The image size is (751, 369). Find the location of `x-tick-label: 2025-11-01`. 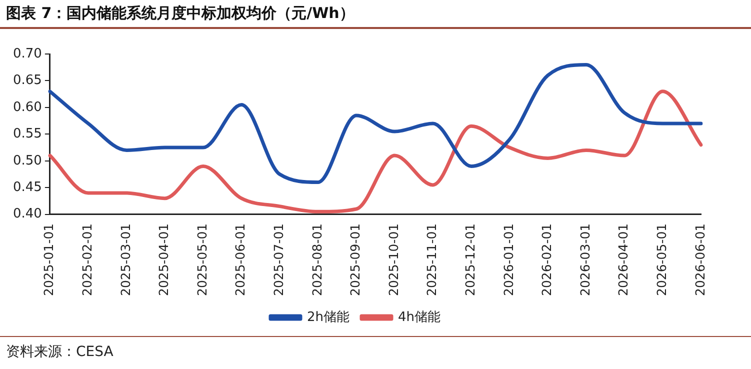

x-tick-label: 2025-11-01 is located at coordinates (432, 259).